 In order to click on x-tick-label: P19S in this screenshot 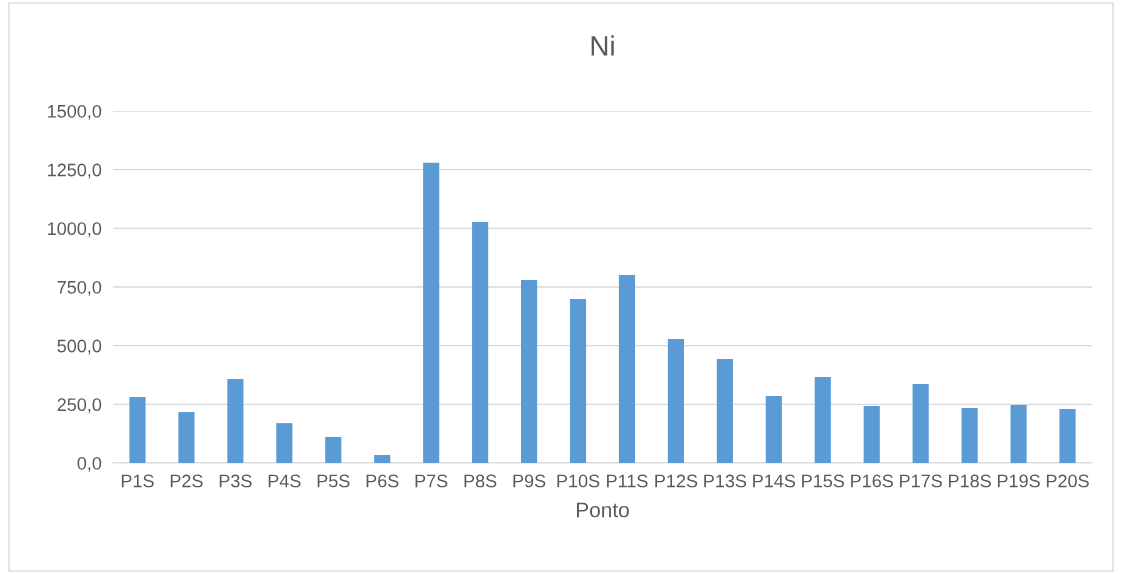, I will do `click(1018, 481)`.